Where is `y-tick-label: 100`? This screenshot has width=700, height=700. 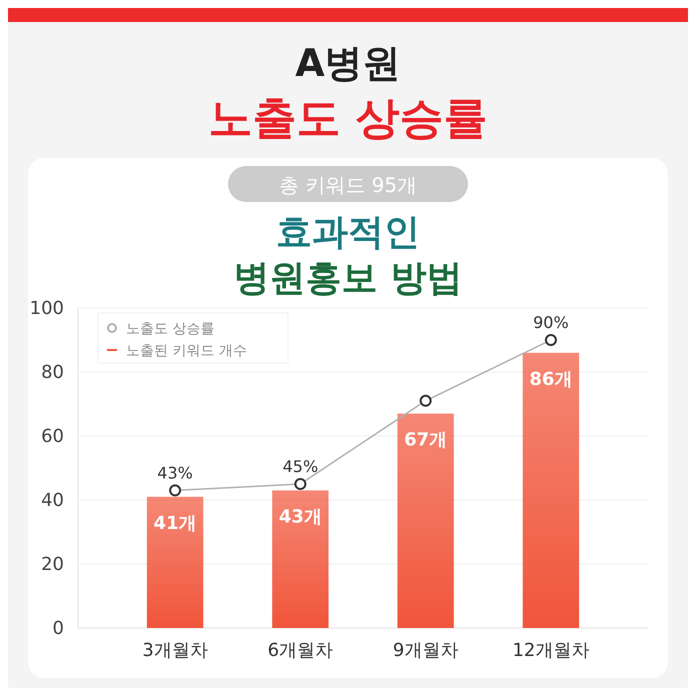 y-tick-label: 100 is located at coordinates (47, 308).